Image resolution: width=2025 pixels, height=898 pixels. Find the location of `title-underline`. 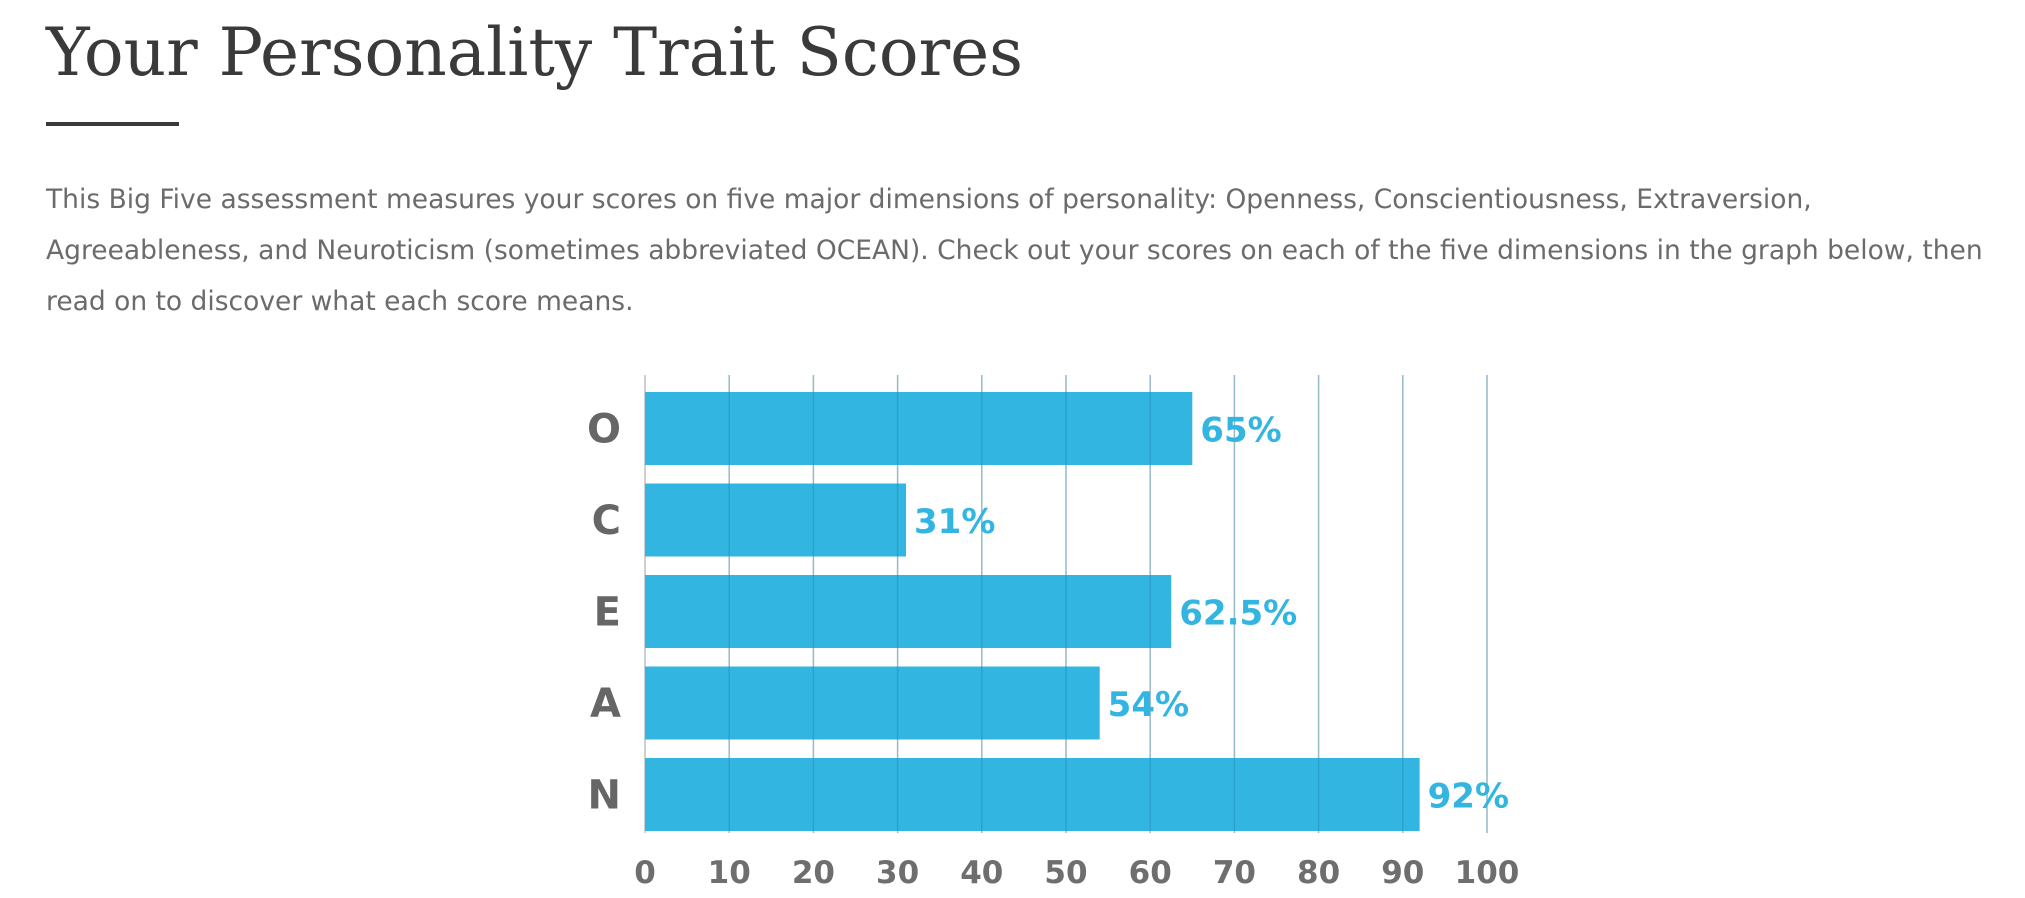

title-underline is located at coordinates (112, 124).